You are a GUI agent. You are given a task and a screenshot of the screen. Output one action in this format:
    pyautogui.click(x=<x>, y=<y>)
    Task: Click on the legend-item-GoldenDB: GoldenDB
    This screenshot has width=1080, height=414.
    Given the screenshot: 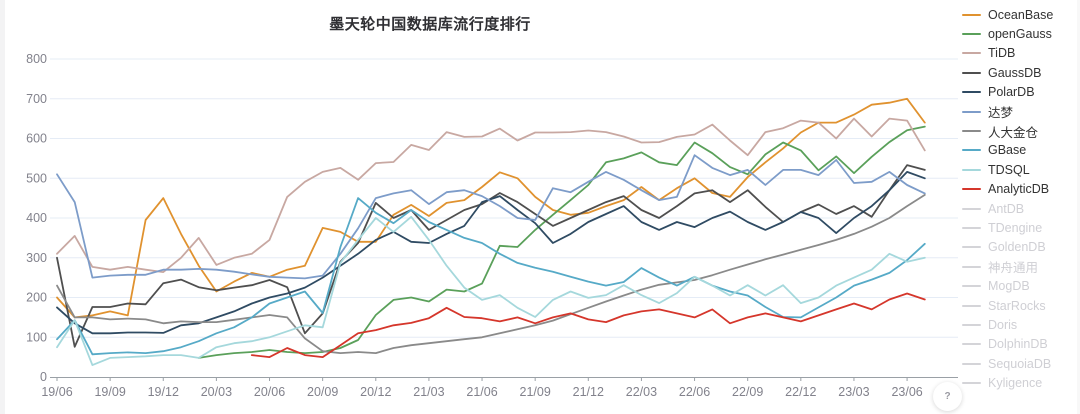 What is the action you would take?
    pyautogui.click(x=1016, y=247)
    